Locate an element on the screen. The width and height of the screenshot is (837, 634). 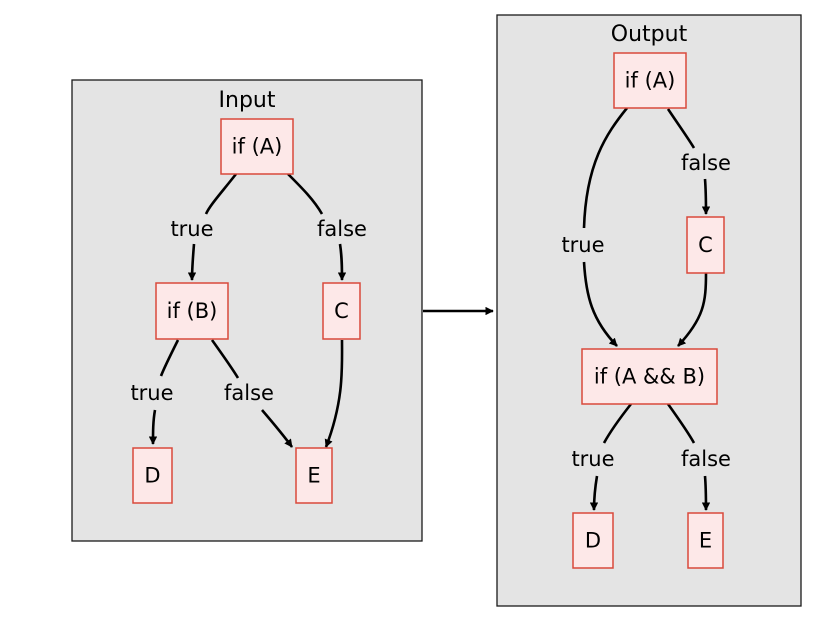
output-node-d: D is located at coordinates (593, 540).